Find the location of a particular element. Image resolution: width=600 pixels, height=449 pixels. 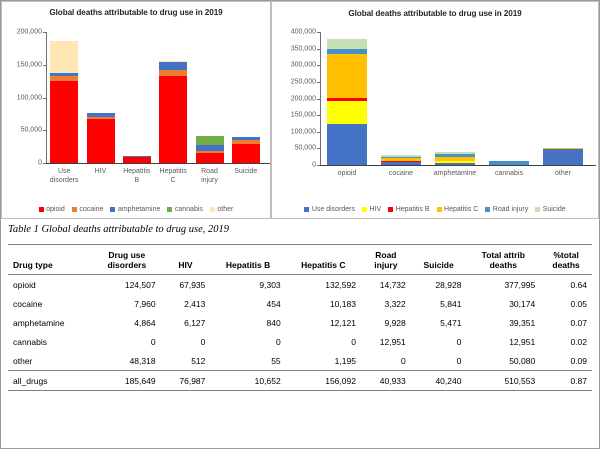

legend-item: amphetamine is located at coordinates (135, 209).